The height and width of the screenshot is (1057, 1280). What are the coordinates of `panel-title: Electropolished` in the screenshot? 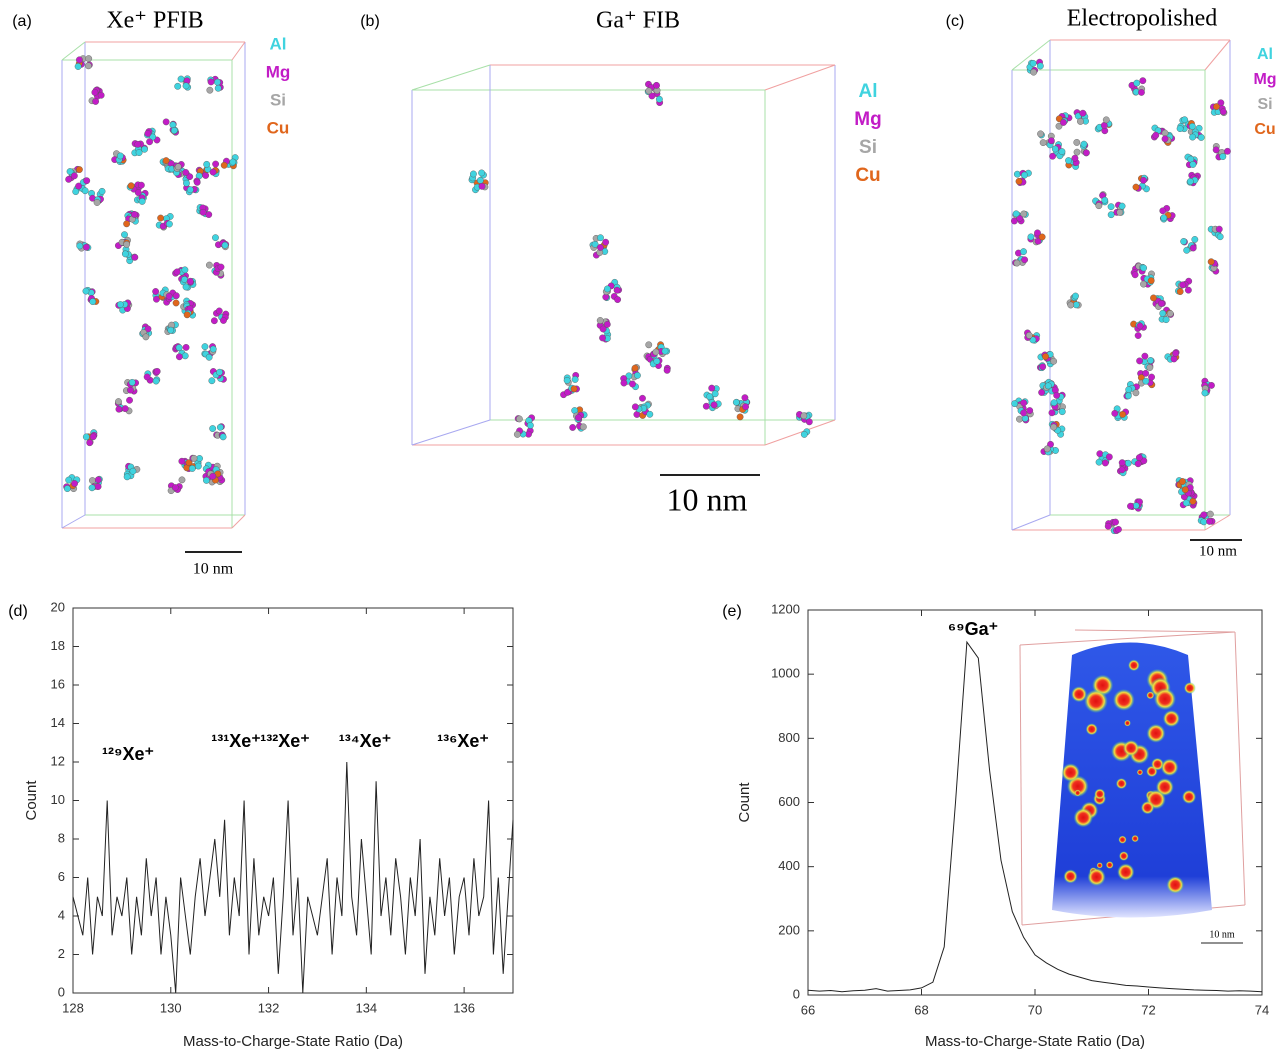 It's located at (1142, 19).